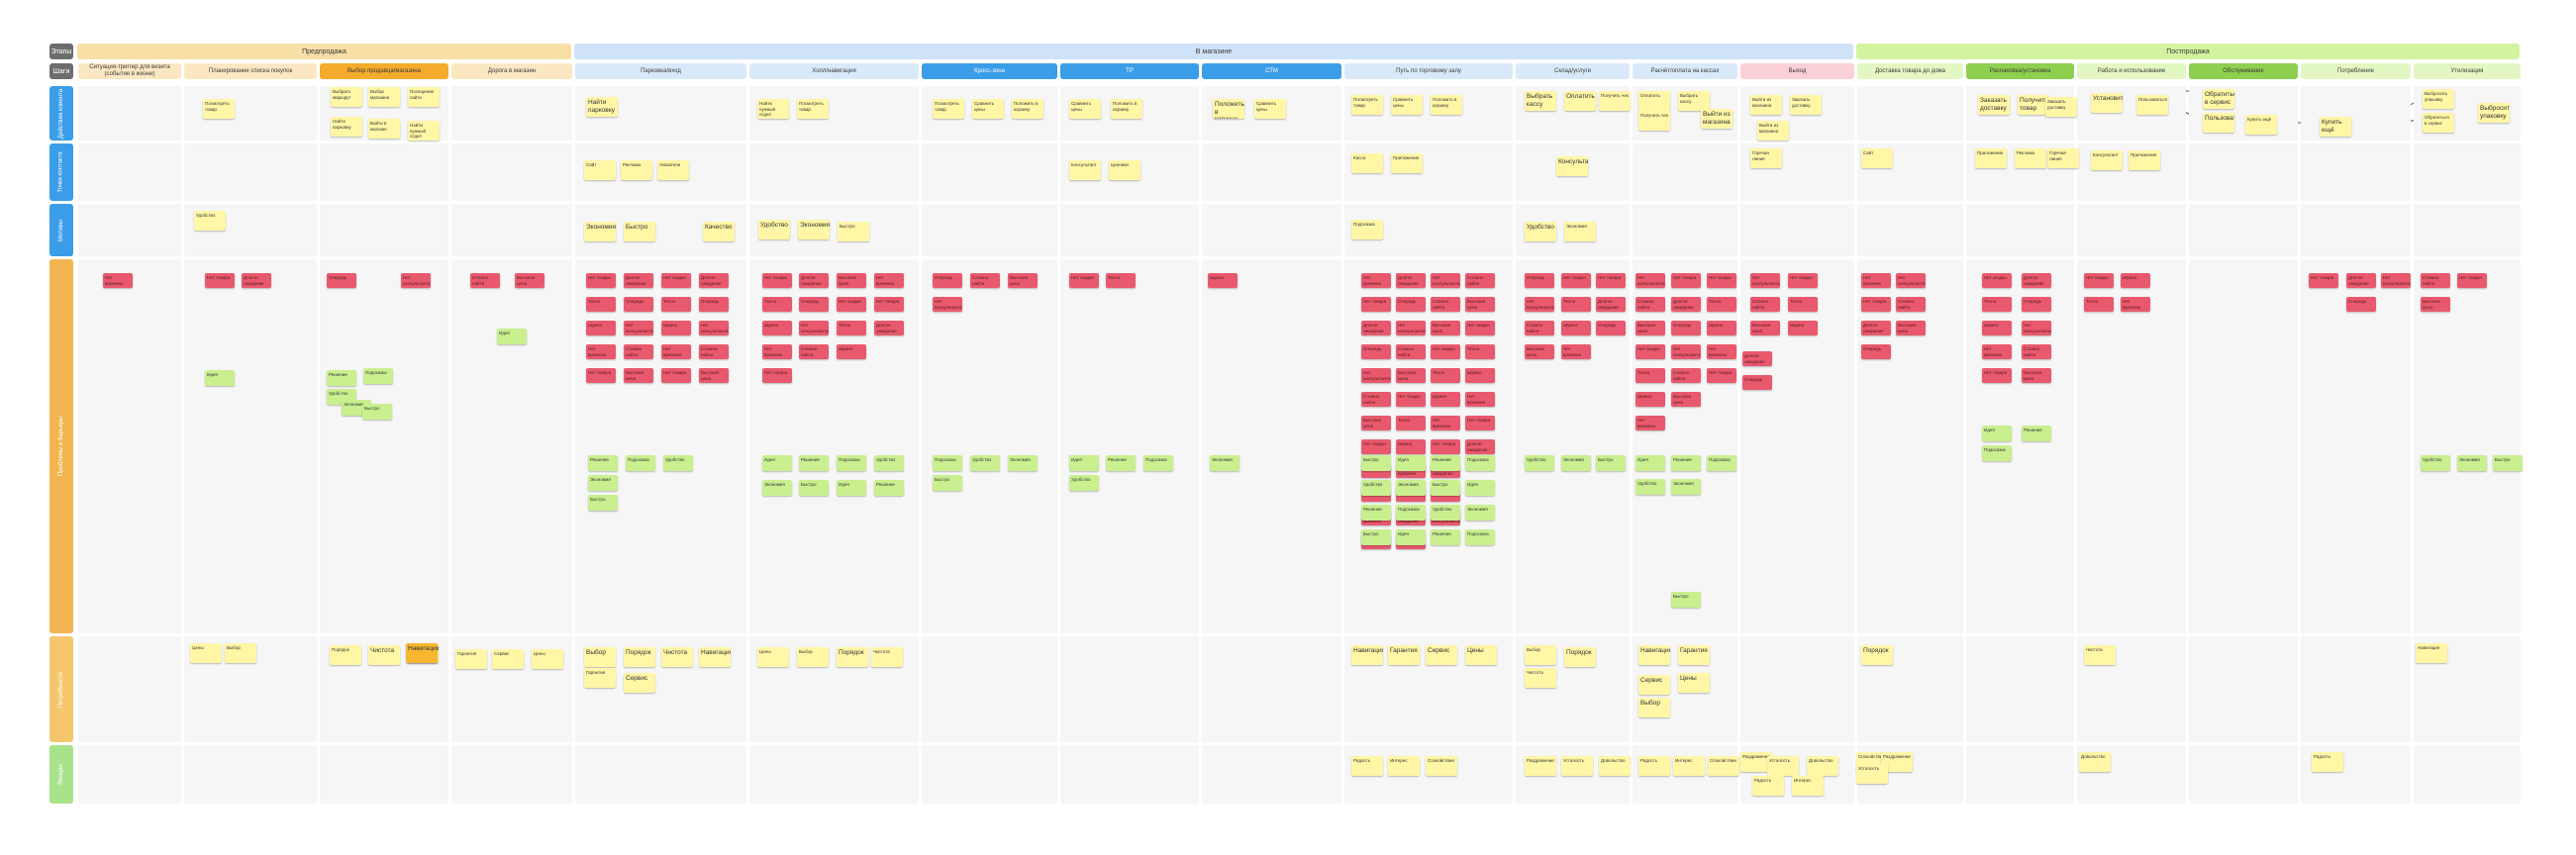  What do you see at coordinates (1797, 71) in the screenshot?
I see `stage-header: Выход` at bounding box center [1797, 71].